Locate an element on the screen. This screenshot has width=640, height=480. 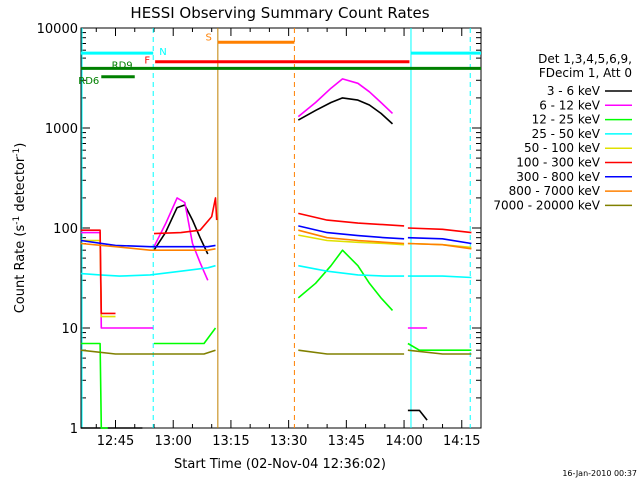
y-axis-label: Count Rate (s-1 detector-1) is located at coordinates (20, 228).